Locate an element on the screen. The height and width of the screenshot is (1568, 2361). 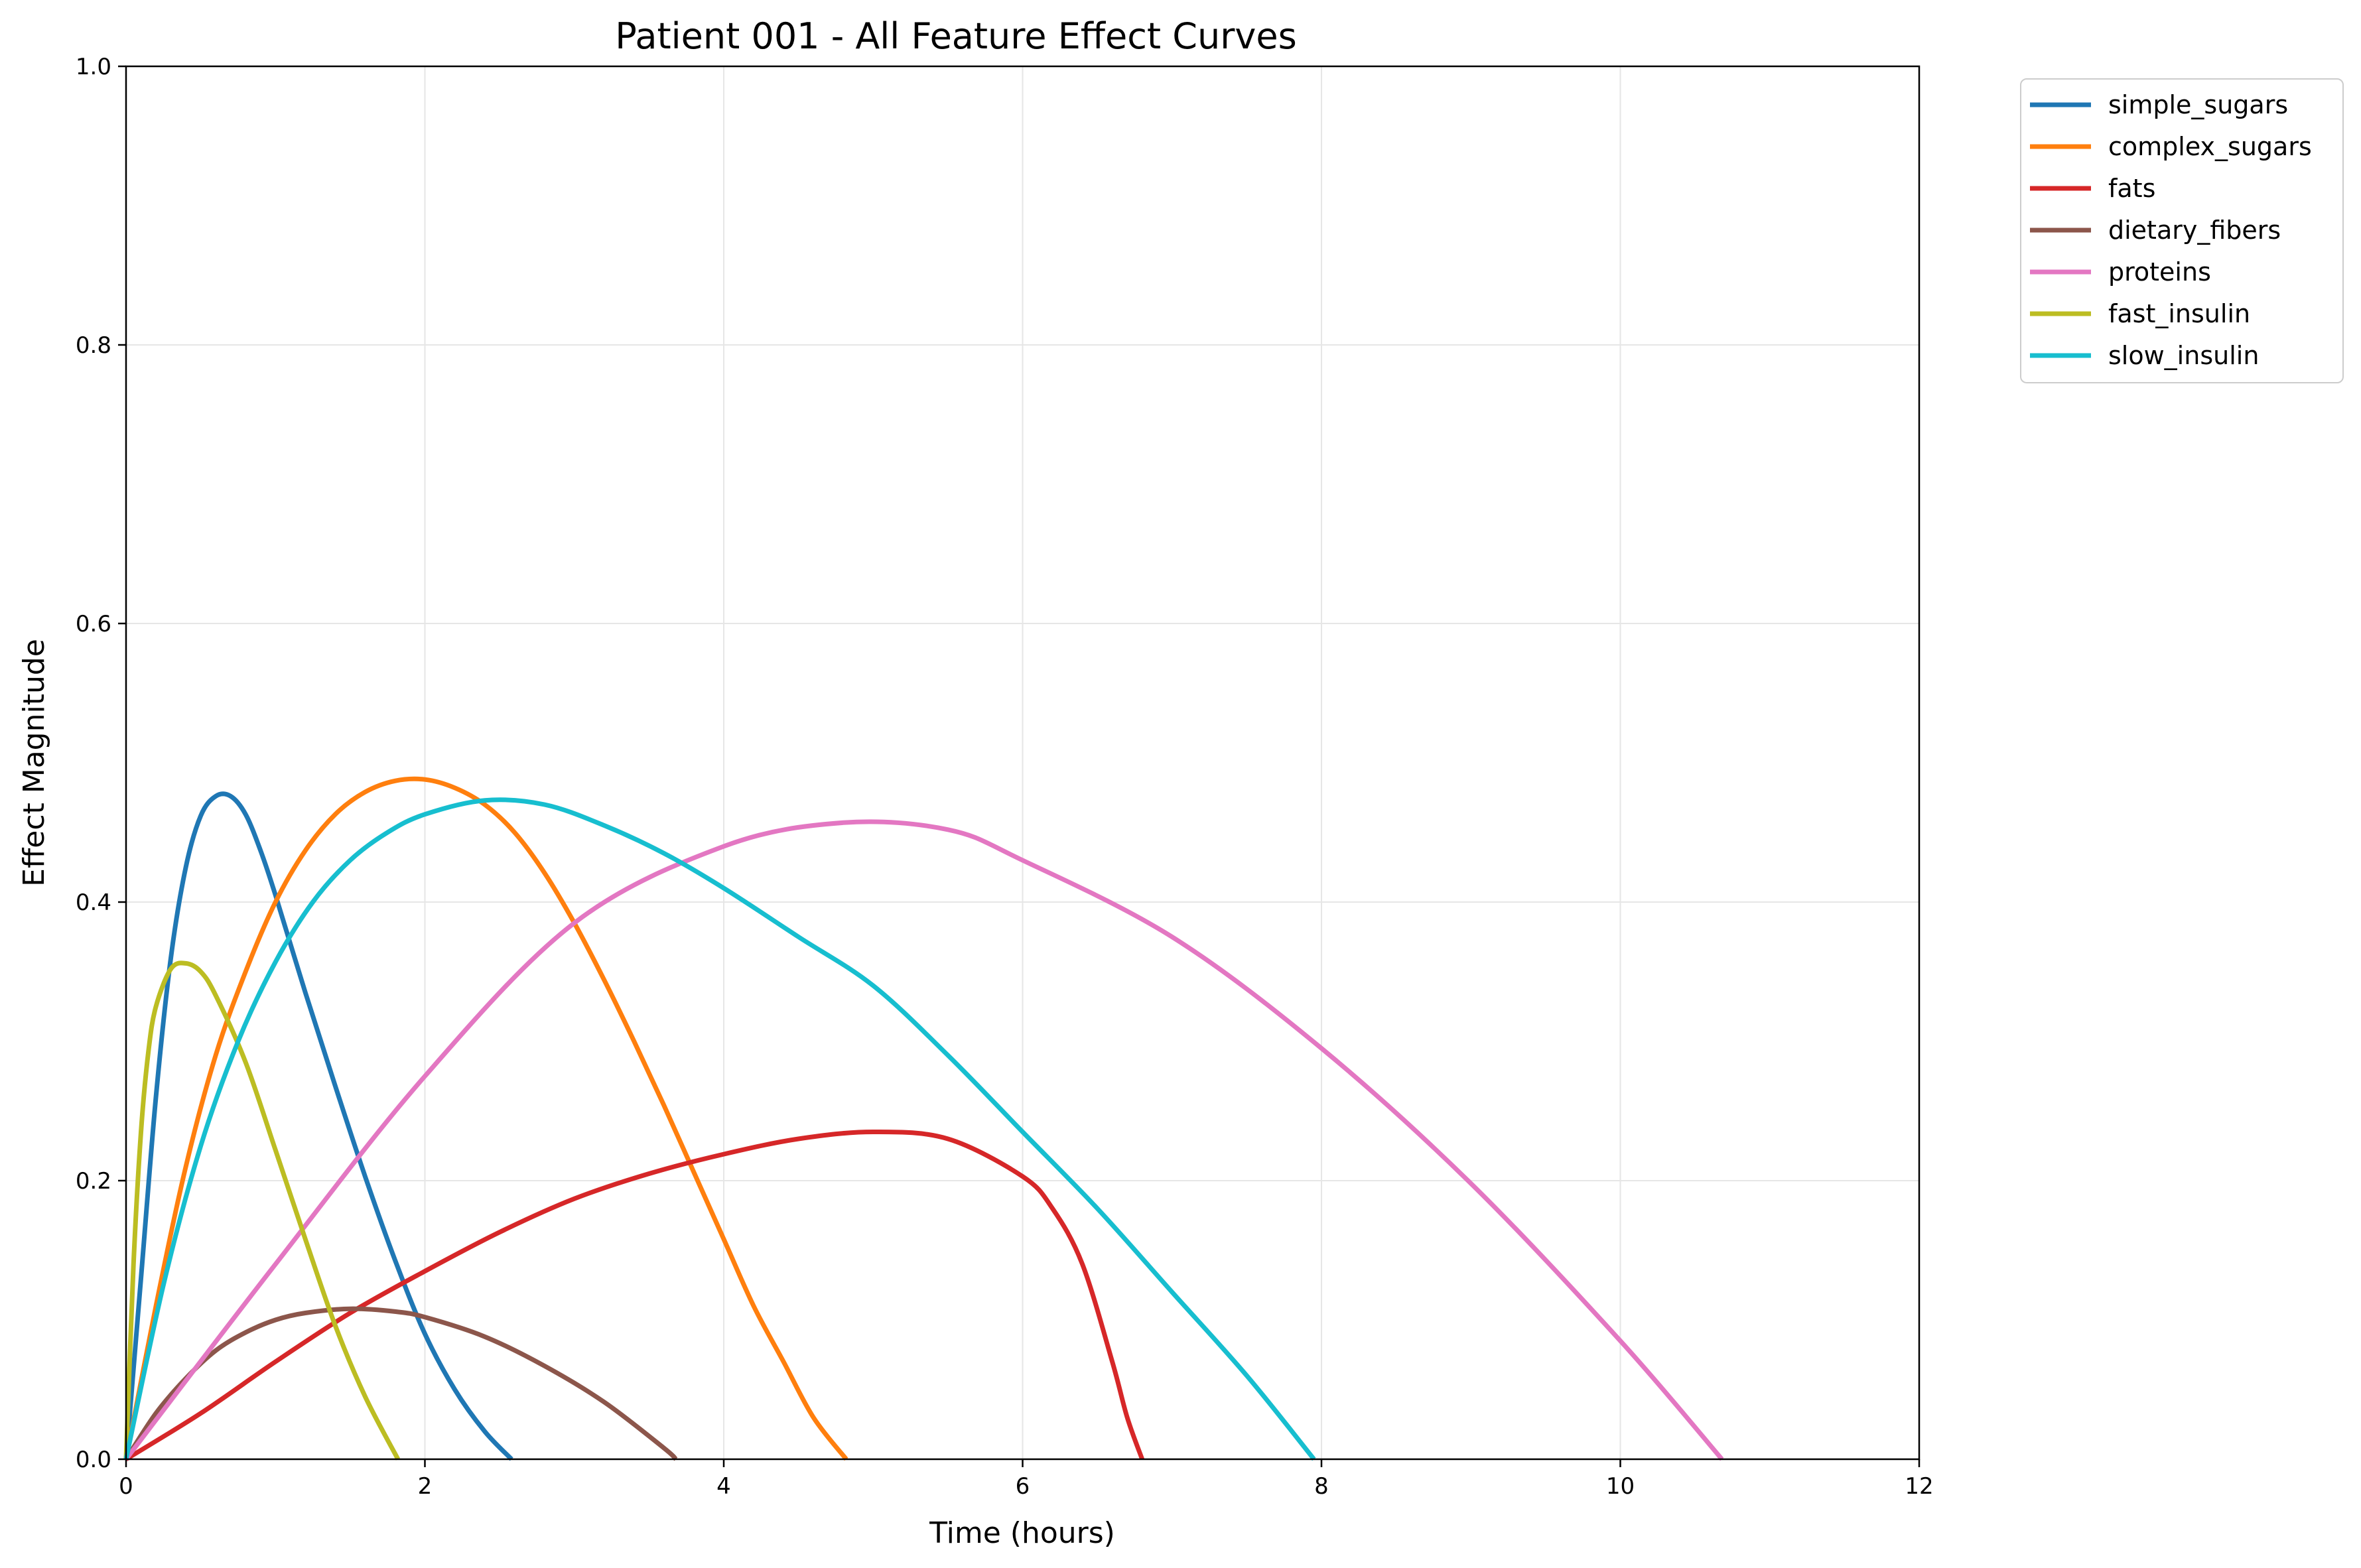
x-axis-label: Time (hours) is located at coordinates (1022, 1533).